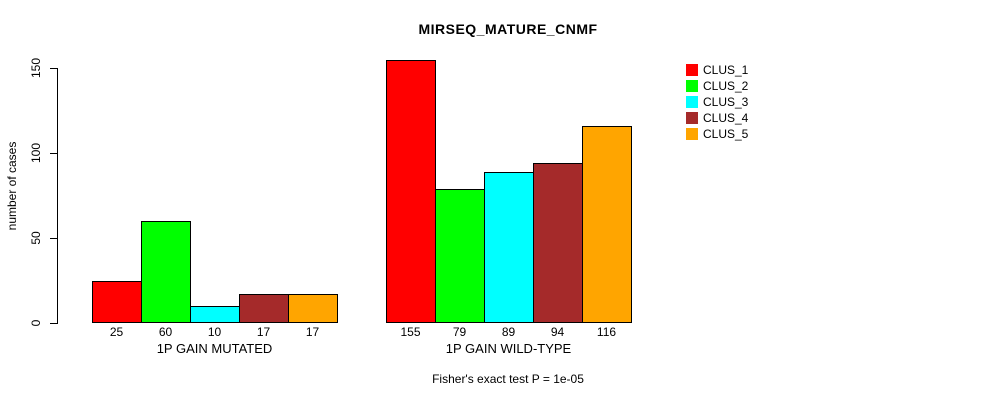 The height and width of the screenshot is (400, 990). I want to click on legend-label: CLUS_4, so click(726, 118).